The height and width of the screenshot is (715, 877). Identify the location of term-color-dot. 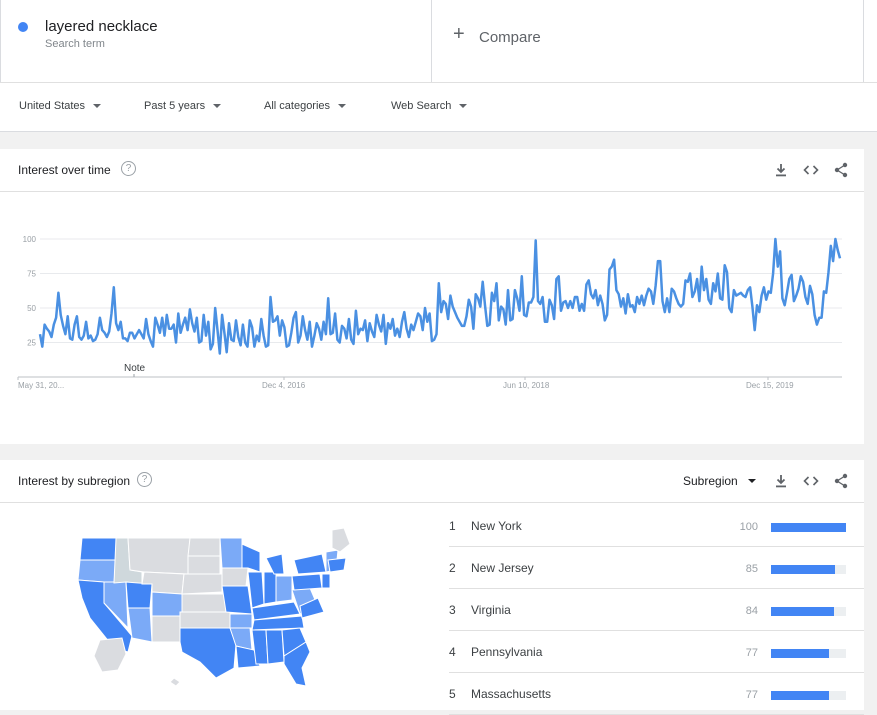
(23, 27).